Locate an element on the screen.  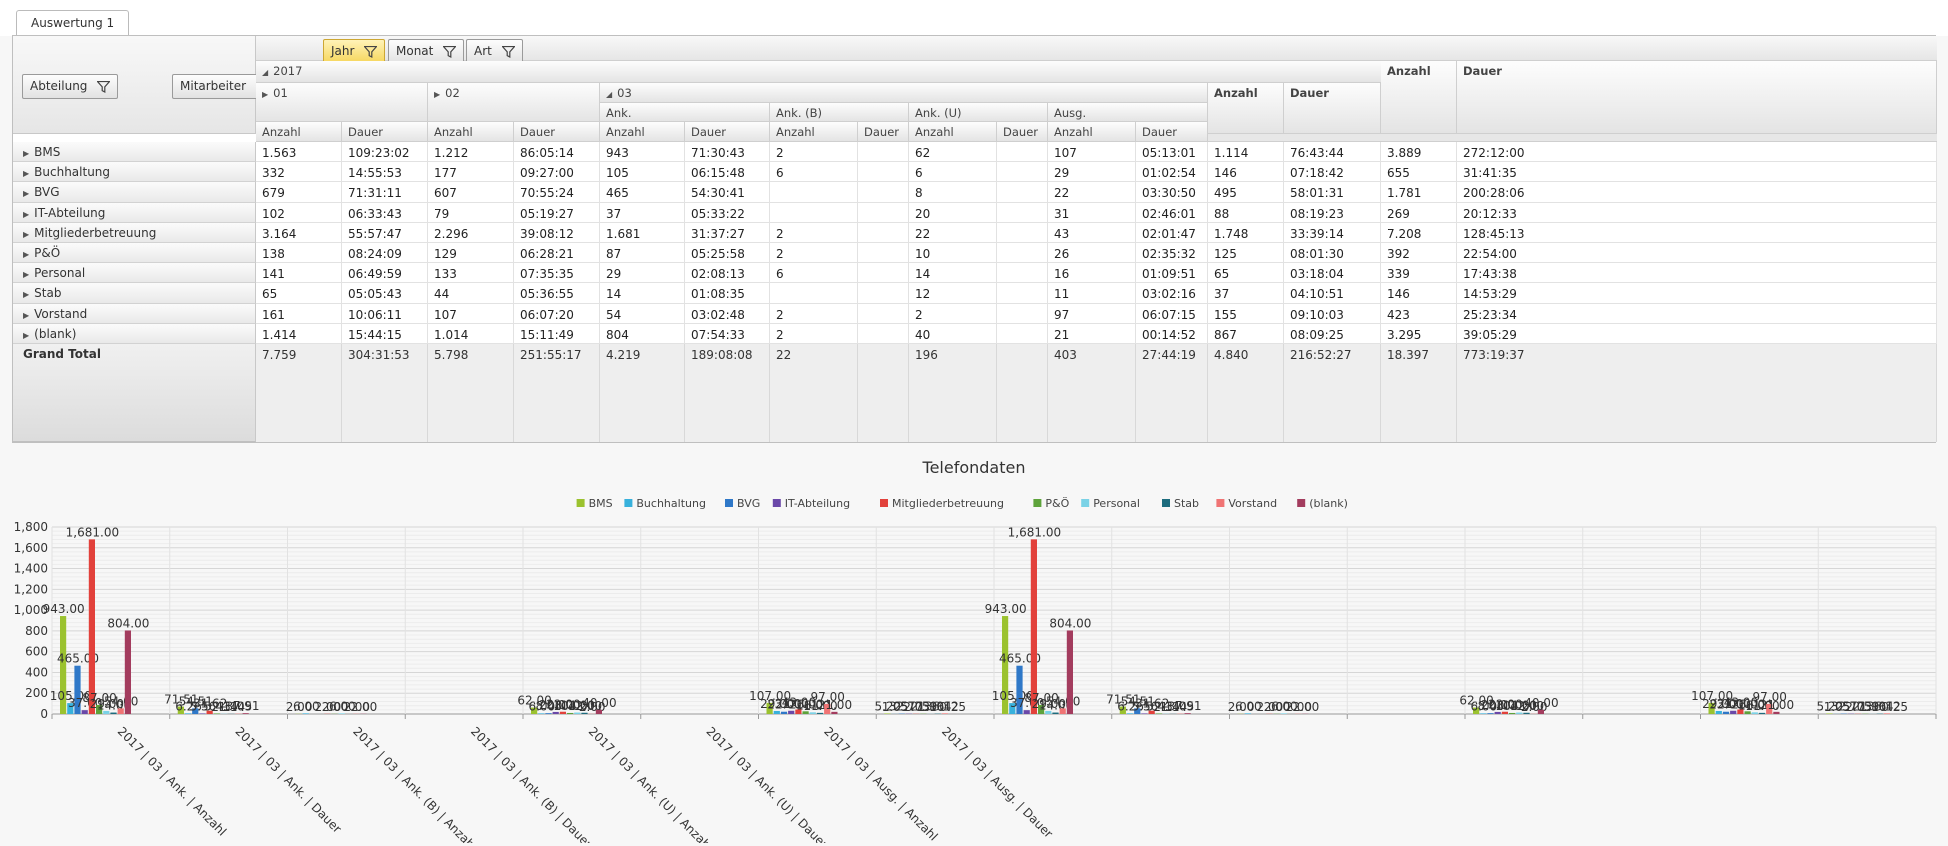
collapse-triangle-icon: ◢ is located at coordinates (265, 72).